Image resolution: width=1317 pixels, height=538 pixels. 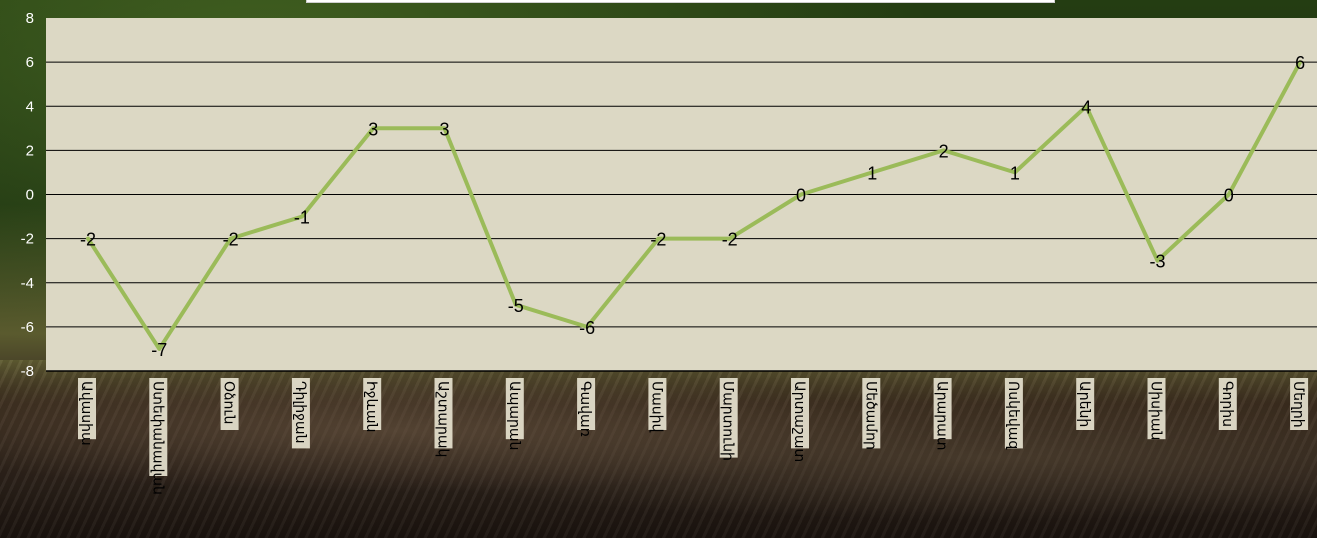 What do you see at coordinates (30, 106) in the screenshot?
I see `y-tick-label: 4` at bounding box center [30, 106].